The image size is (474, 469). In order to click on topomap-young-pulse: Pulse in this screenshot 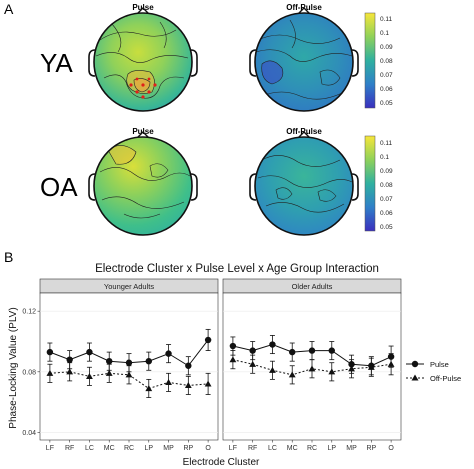, I will do `click(143, 57)`.